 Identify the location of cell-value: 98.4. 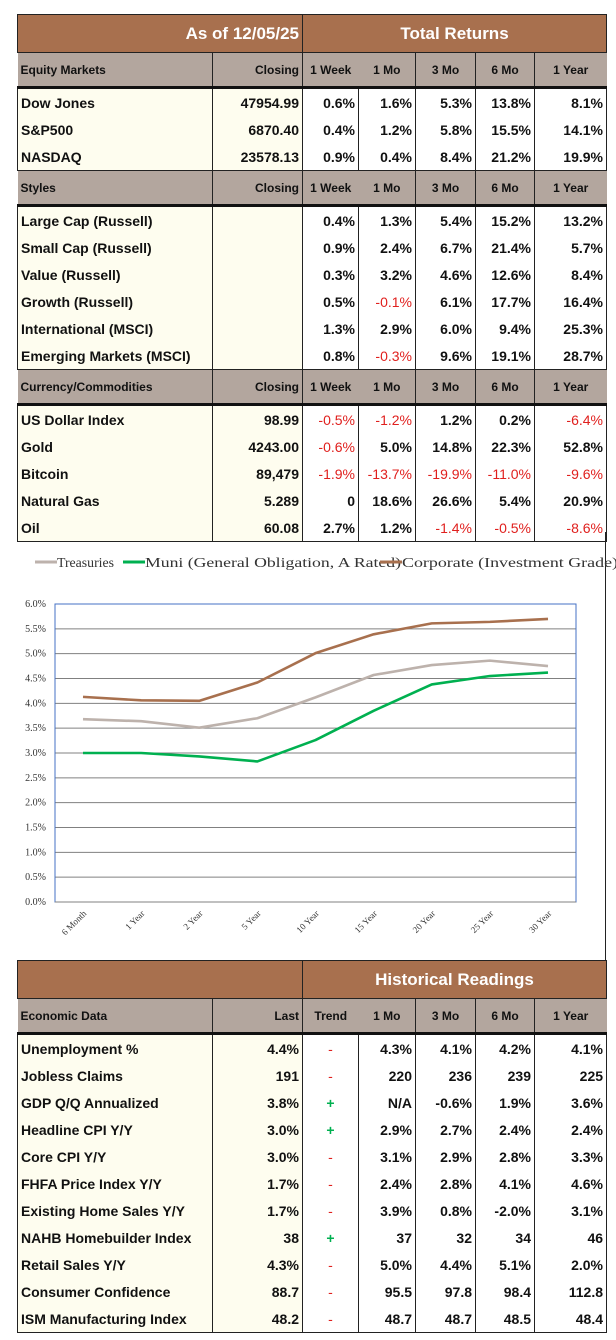
(505, 1291).